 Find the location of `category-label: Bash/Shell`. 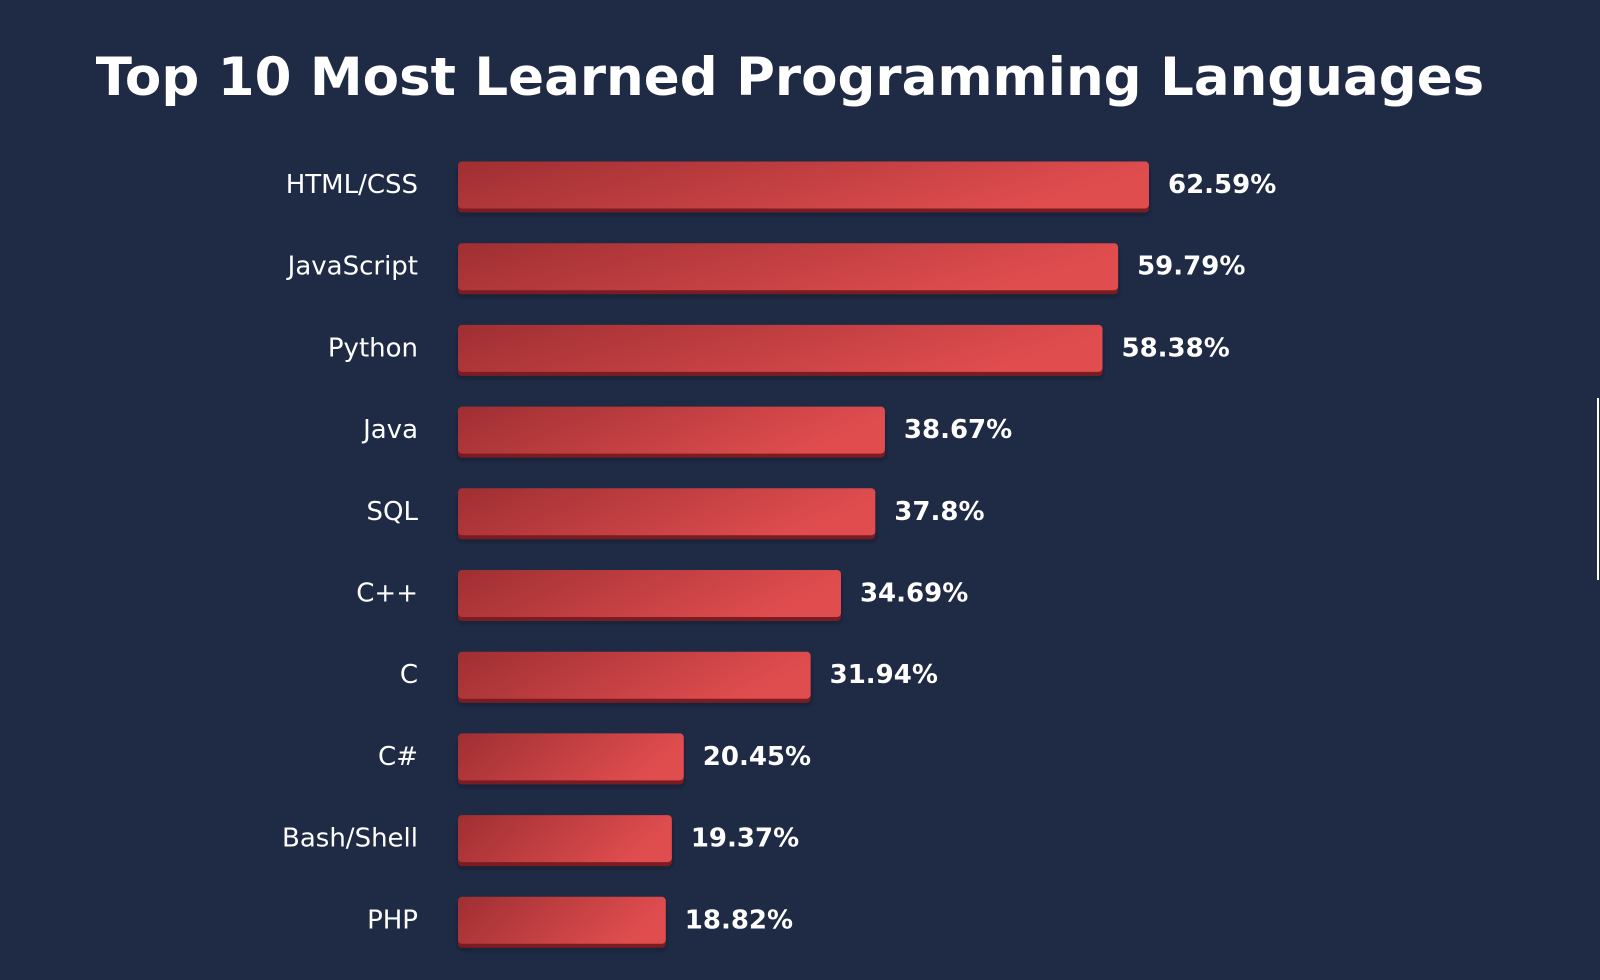

category-label: Bash/Shell is located at coordinates (350, 839).